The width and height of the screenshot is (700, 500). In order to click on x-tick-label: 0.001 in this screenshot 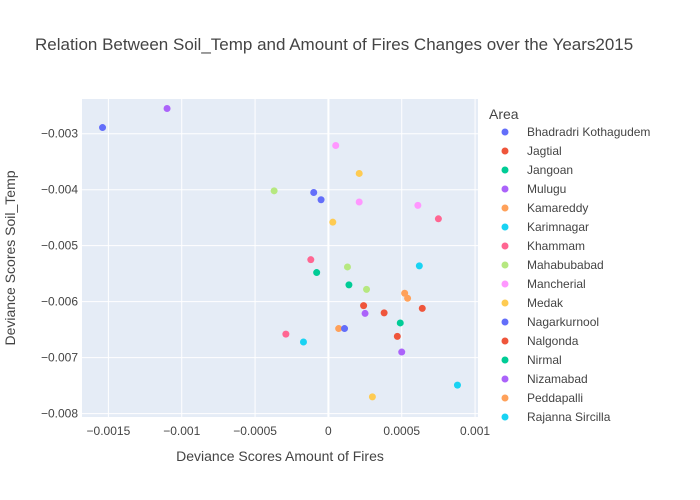, I will do `click(475, 431)`.